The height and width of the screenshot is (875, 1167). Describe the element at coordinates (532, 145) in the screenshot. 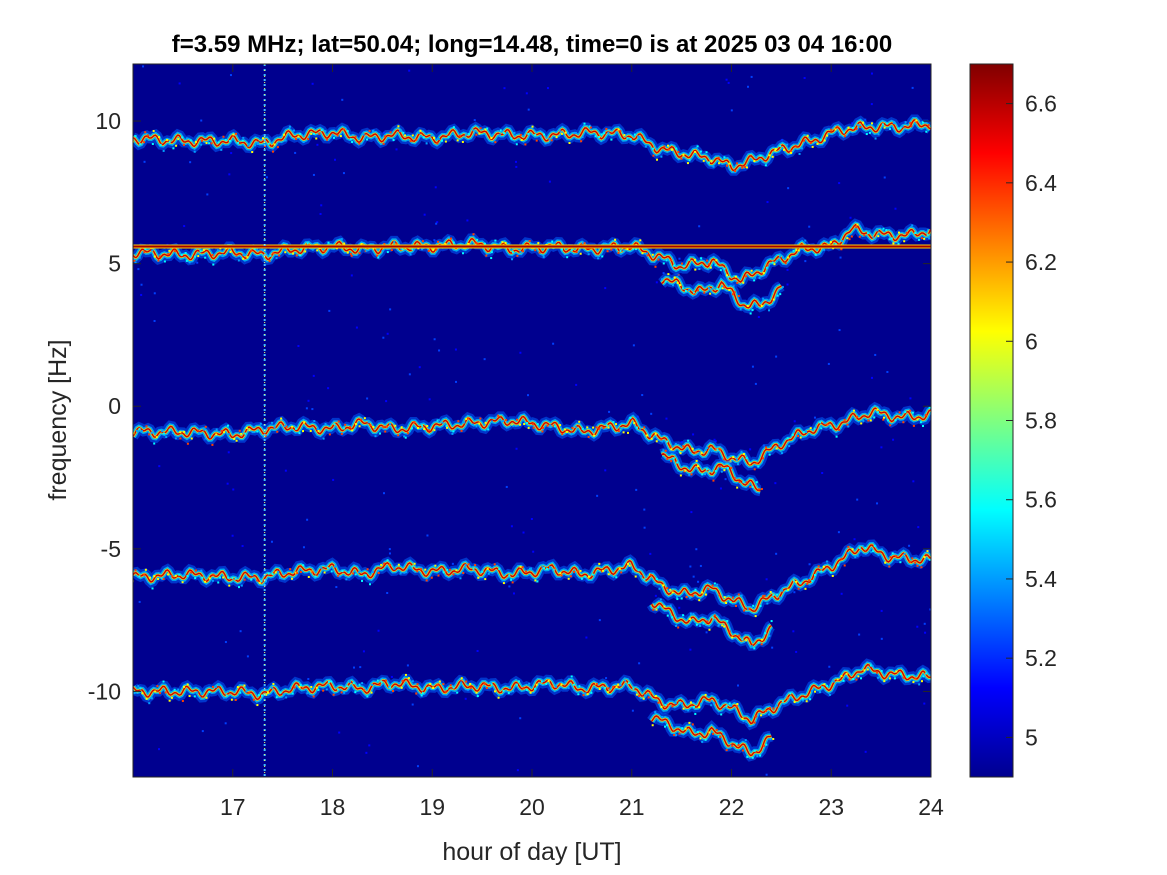

I see `heatmap-trace` at that location.